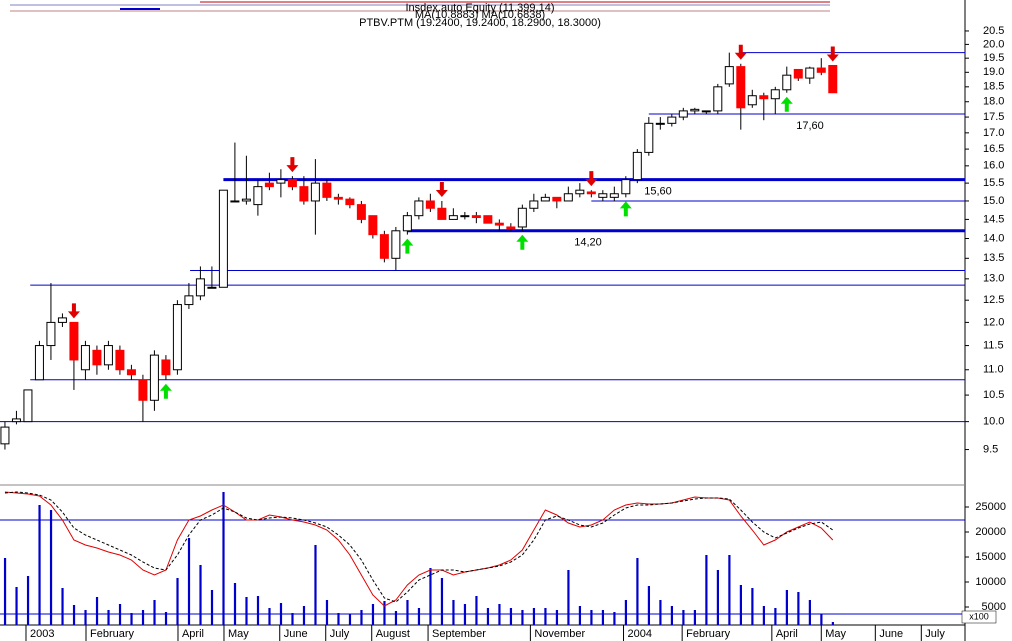  I want to click on support-label: 15,60, so click(658, 192).